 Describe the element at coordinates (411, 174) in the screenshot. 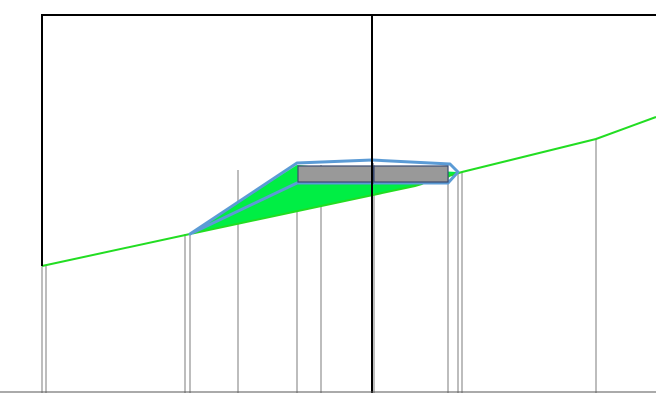

I see `pavement-slab-right` at that location.